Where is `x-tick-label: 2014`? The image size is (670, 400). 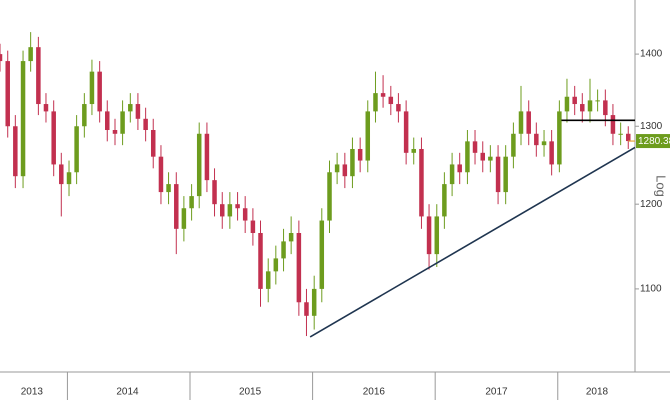 x-tick-label: 2014 is located at coordinates (127, 392).